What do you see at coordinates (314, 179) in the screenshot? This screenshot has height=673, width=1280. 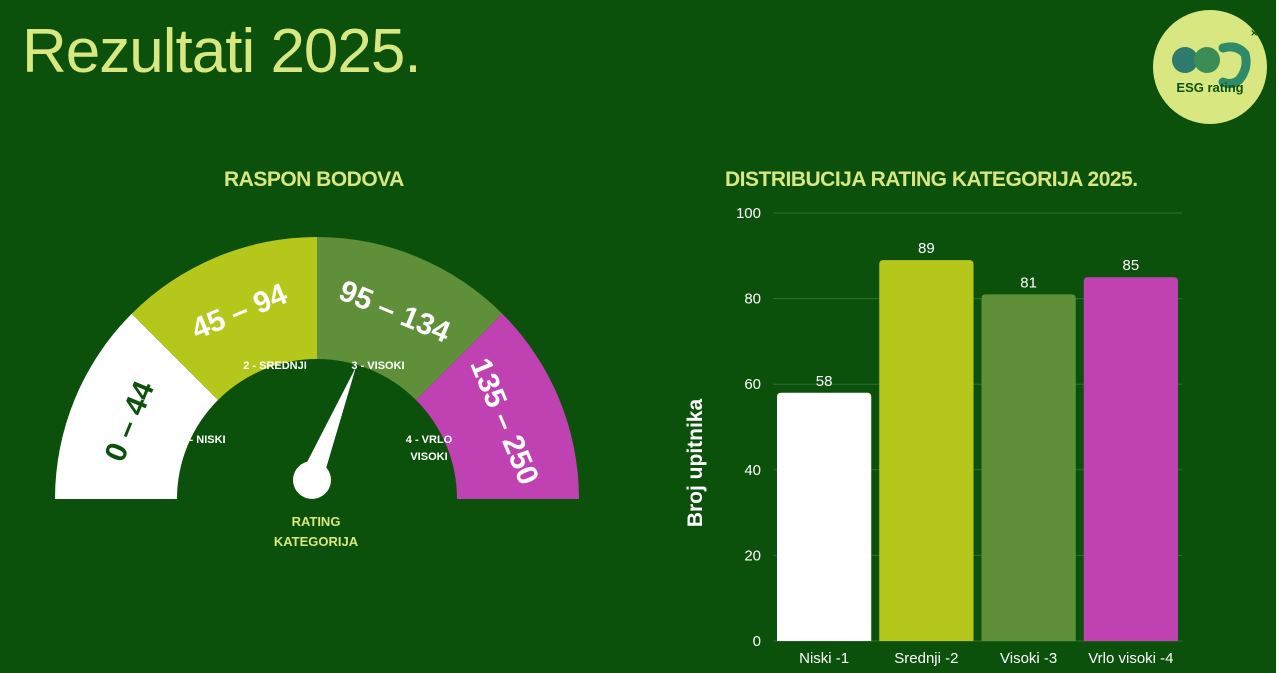 I see `gauge-title: RASPON BODOVA` at bounding box center [314, 179].